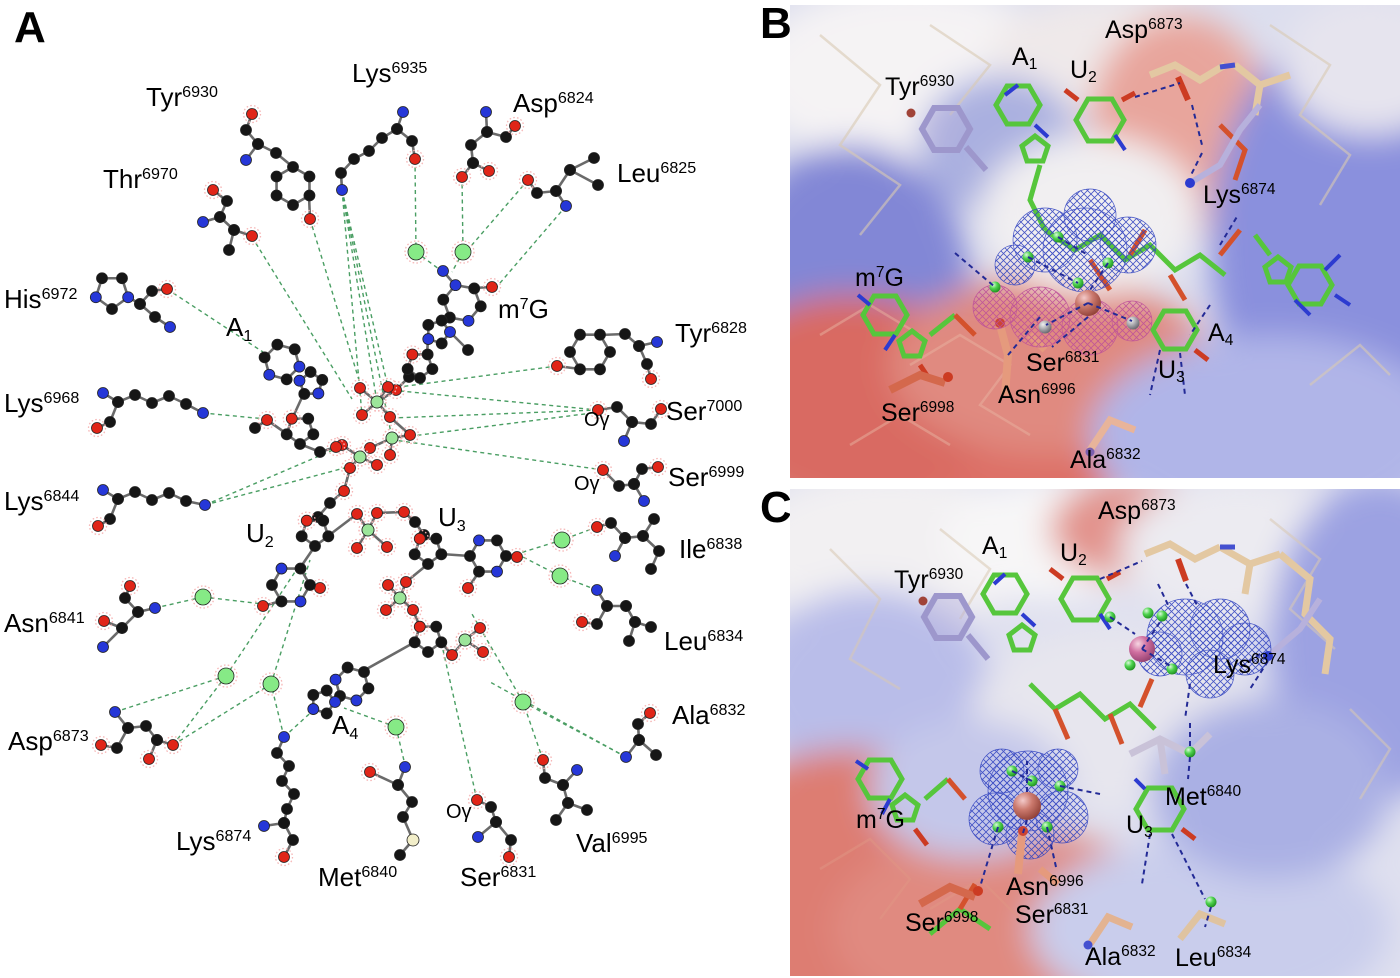 This screenshot has height=978, width=1400. Describe the element at coordinates (42, 501) in the screenshot. I see `label-lys6844: Lys6844` at that location.